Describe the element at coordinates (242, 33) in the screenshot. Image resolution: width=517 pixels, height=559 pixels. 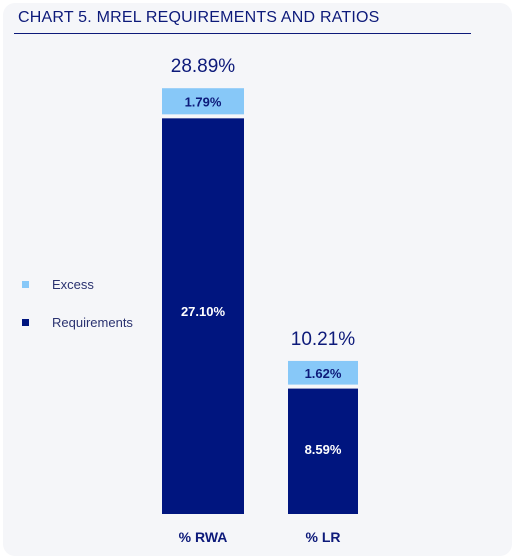
I see `title-divider` at that location.